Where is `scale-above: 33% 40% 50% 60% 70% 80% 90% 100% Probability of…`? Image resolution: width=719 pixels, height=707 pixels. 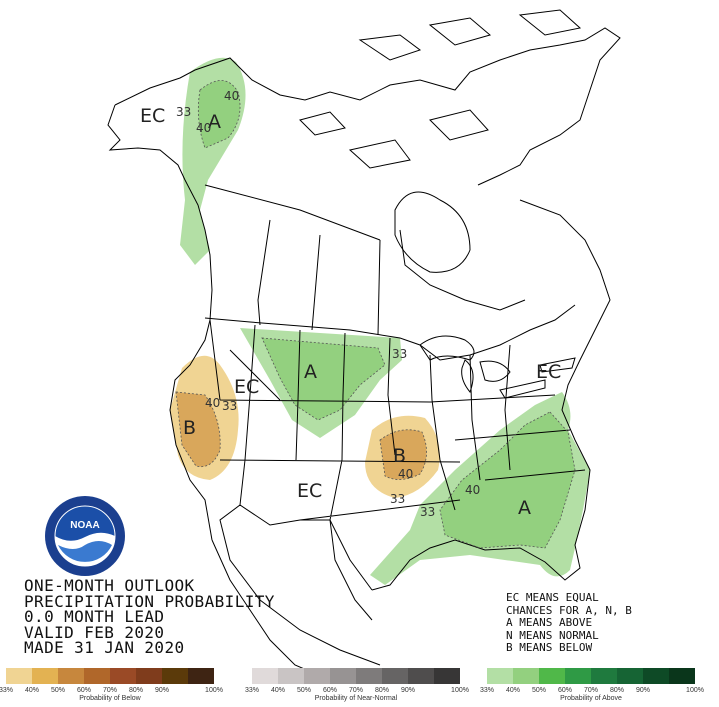
scale-above: 33% 40% 50% 60% 70% 80% 90% 100% Probability of… is located at coordinates (592, 687).